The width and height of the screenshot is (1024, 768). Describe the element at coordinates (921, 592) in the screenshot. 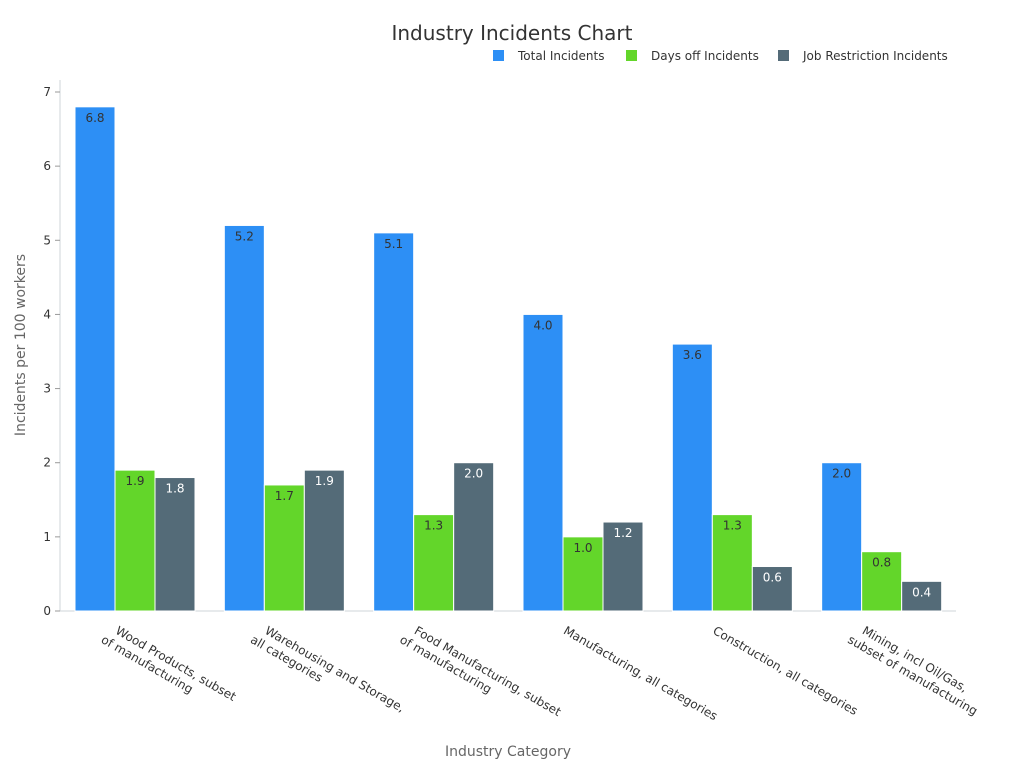

I see `data-label: 0.4` at that location.